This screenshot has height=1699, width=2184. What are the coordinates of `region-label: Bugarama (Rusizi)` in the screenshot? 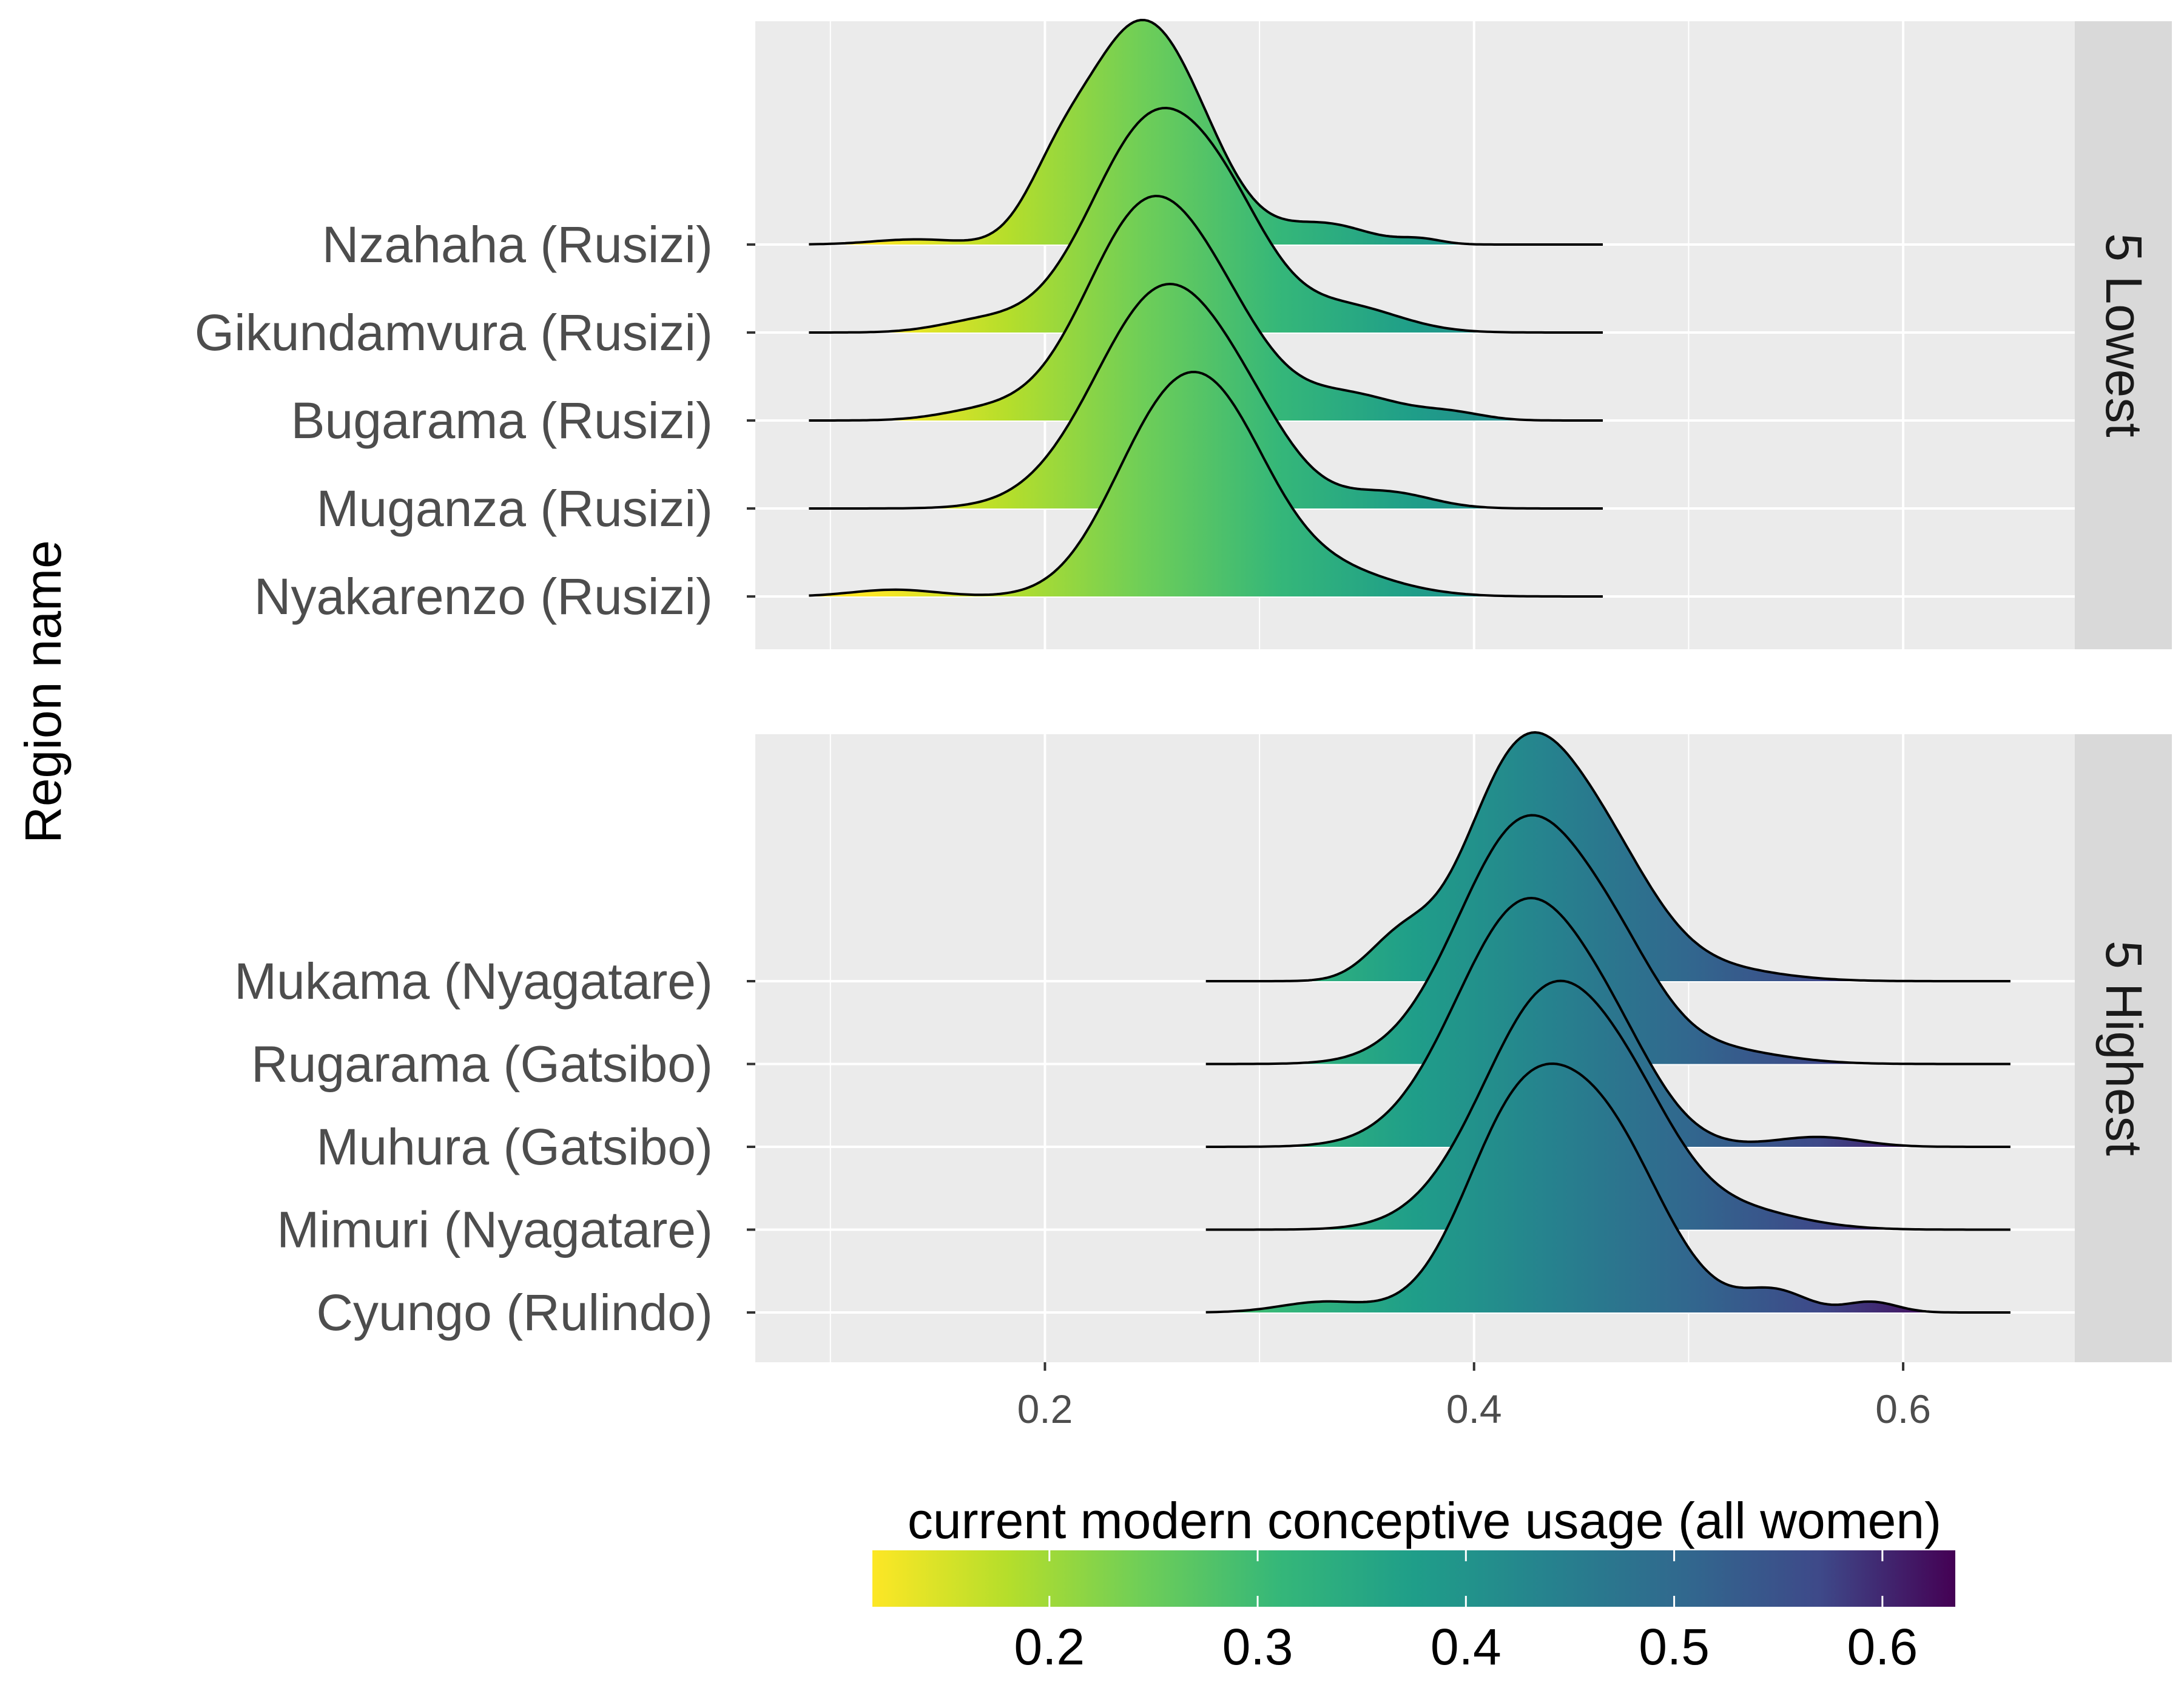 It's located at (502, 420).